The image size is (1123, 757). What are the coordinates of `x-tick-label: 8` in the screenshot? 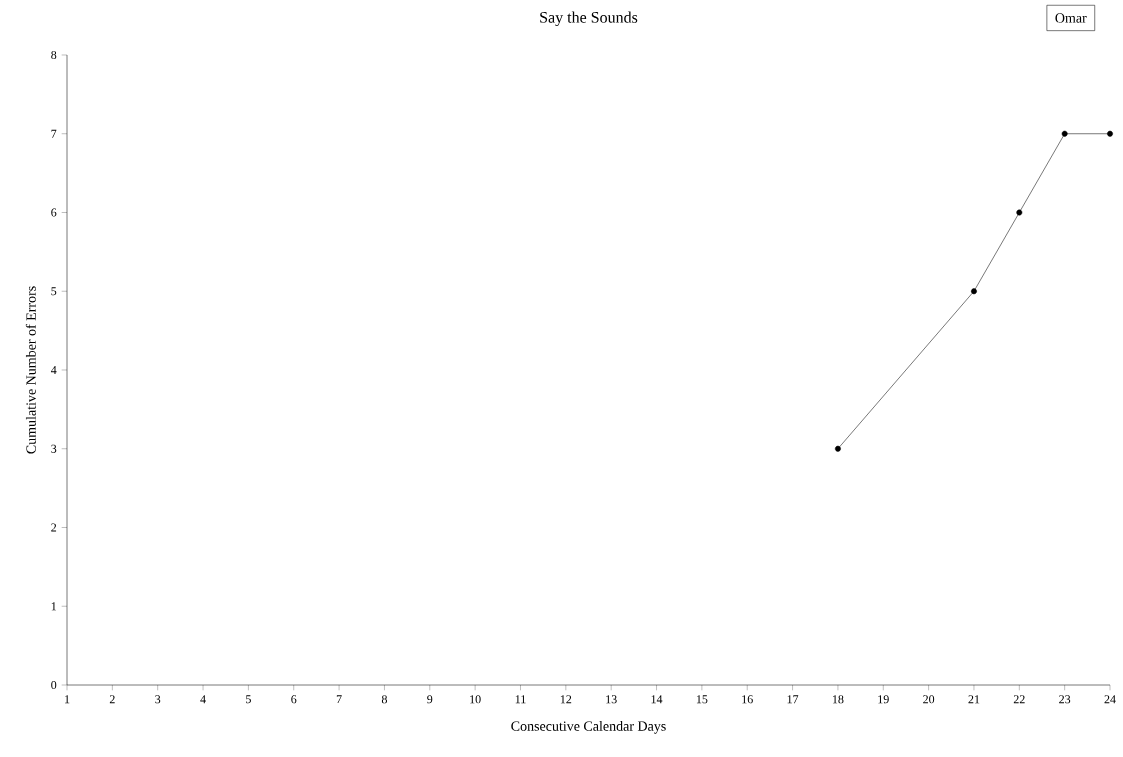 It's located at (384, 699).